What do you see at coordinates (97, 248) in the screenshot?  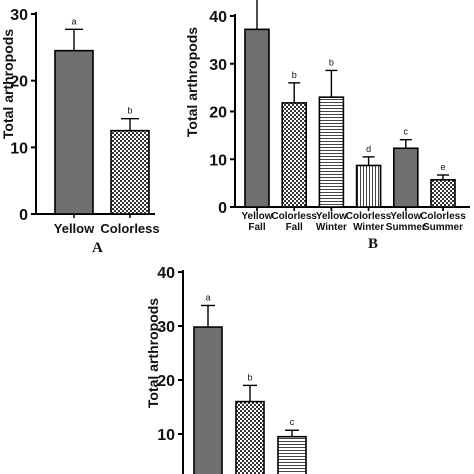 I see `panel-letter-a: A` at bounding box center [97, 248].